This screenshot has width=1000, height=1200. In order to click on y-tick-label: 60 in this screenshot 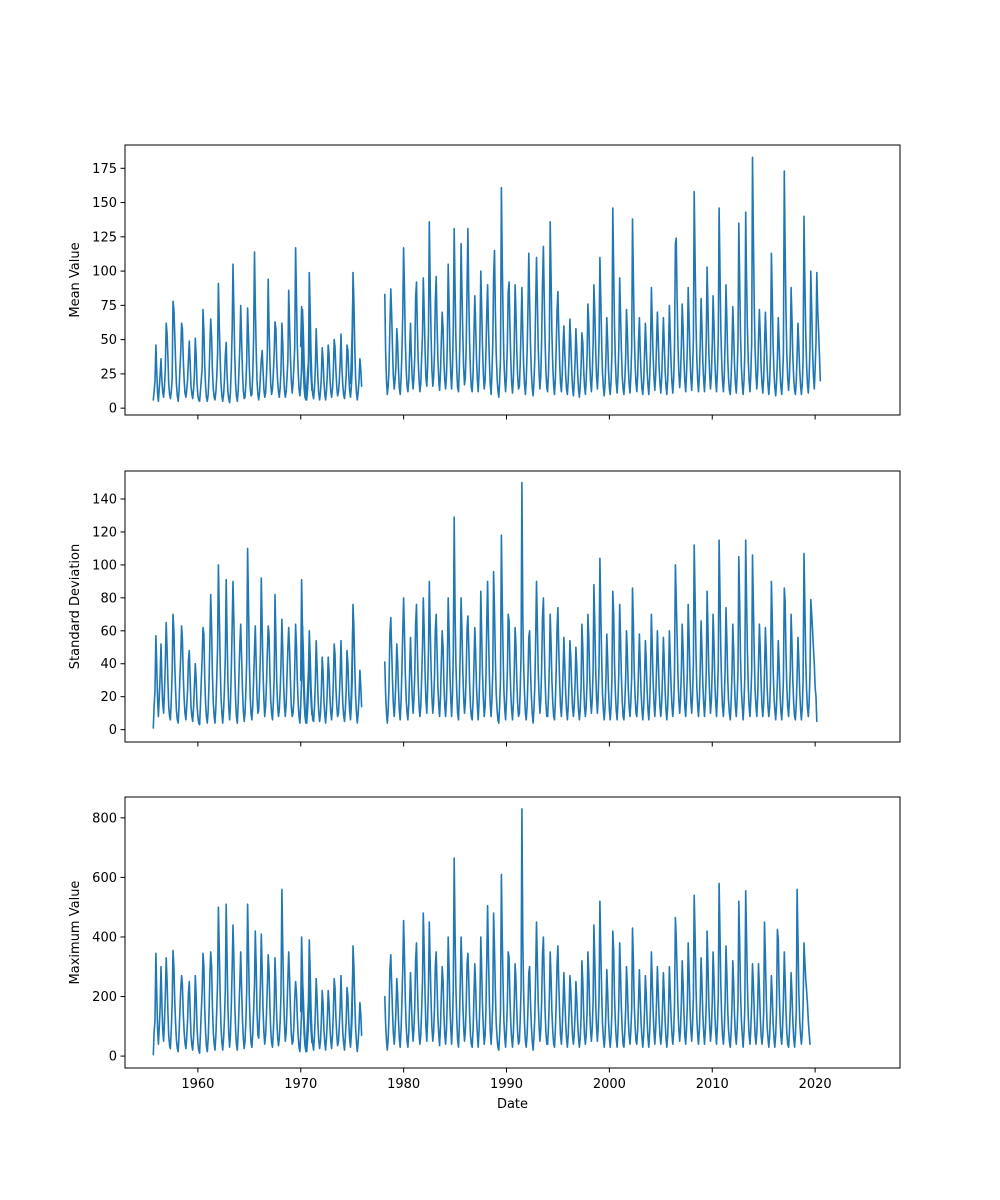, I will do `click(108, 631)`.